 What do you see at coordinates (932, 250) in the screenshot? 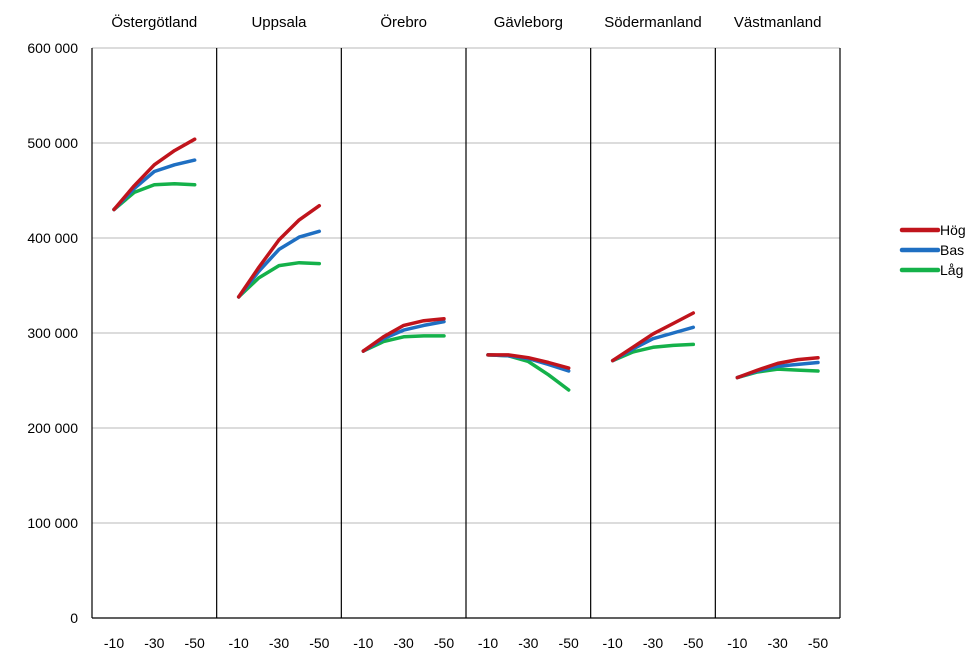
I see `legend: Hög Bas Låg` at bounding box center [932, 250].